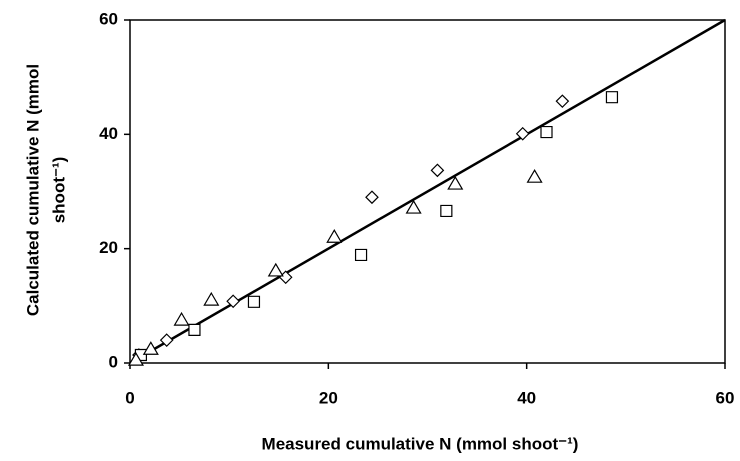 This screenshot has height=461, width=740. Describe the element at coordinates (526, 397) in the screenshot. I see `x-tick-label: 40` at that location.